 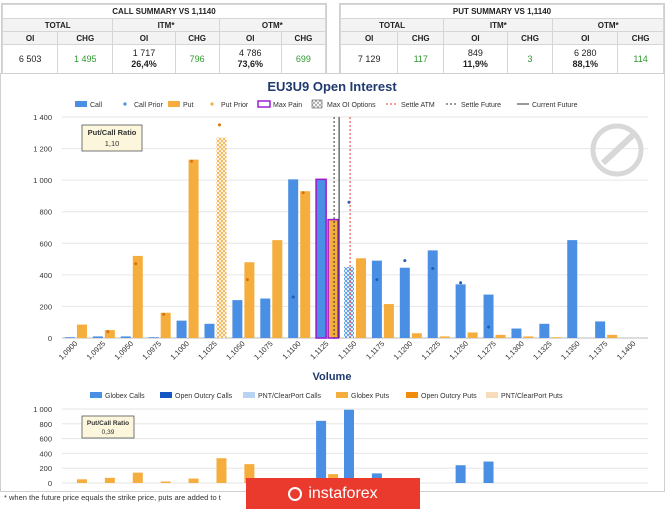 What do you see at coordinates (475, 53) in the screenshot?
I see `put-itm-oi-value: 849` at bounding box center [475, 53].